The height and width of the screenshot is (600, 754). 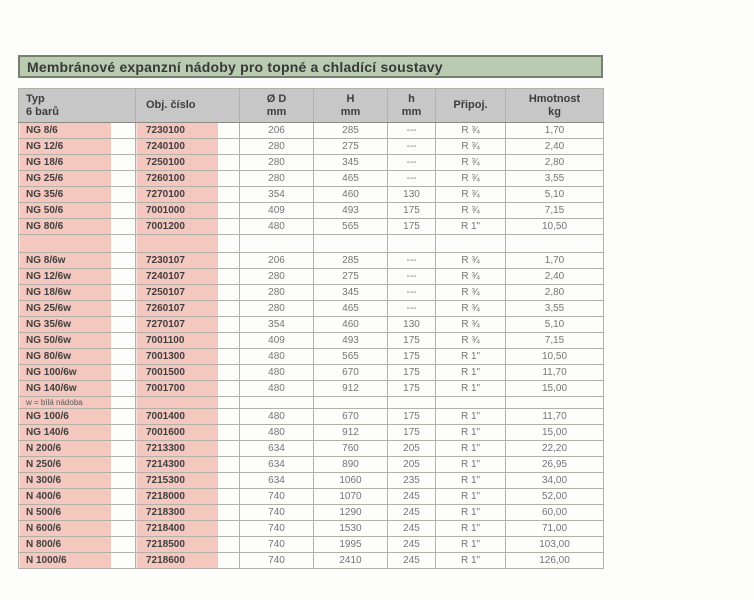 I want to click on cell-typ: NG 50/6, so click(x=77, y=210).